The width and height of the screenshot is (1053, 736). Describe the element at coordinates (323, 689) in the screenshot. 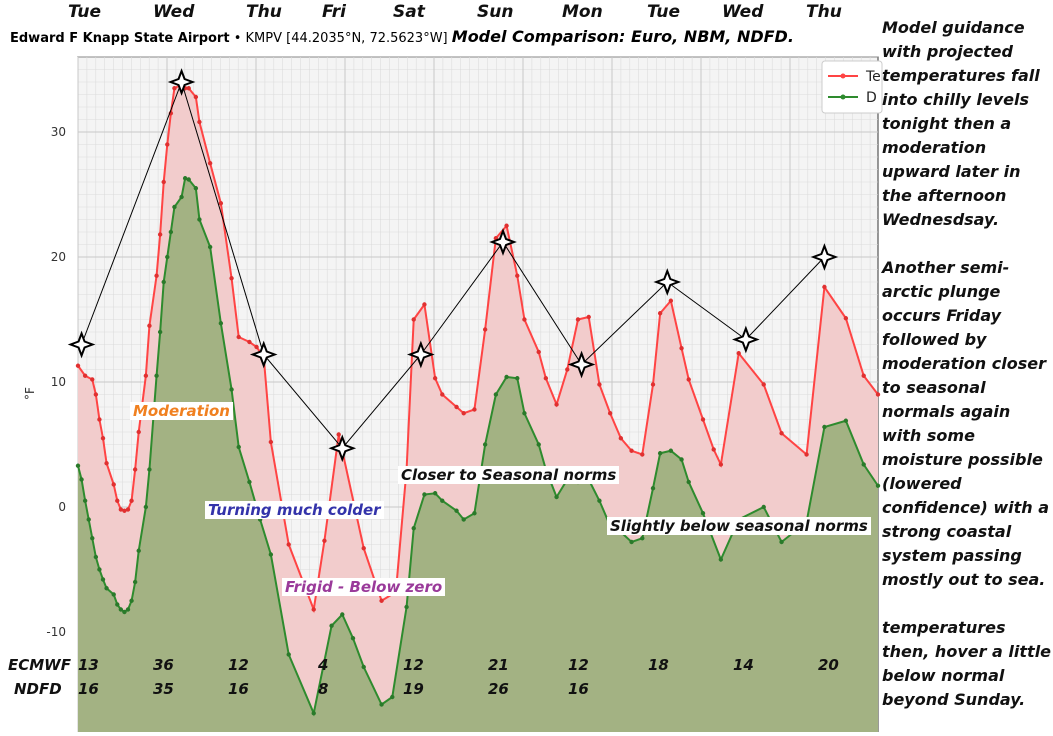

I see `ndfd-value: 8` at that location.